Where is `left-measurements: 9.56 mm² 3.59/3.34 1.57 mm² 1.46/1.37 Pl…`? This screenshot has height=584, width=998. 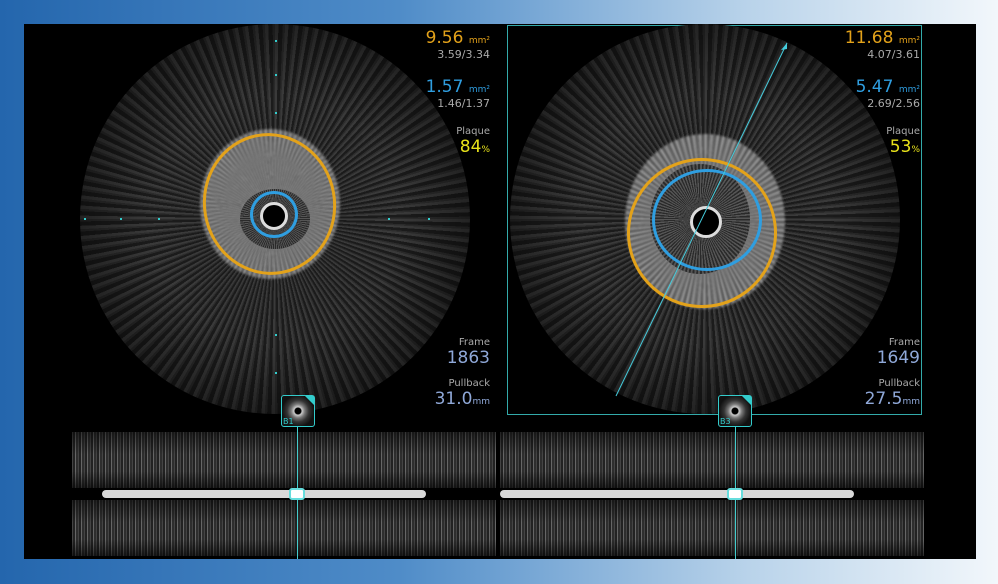
left-measurements: 9.56 mm² 3.59/3.34 1.57 mm² 1.46/1.37 Pl… is located at coordinates (435, 92).